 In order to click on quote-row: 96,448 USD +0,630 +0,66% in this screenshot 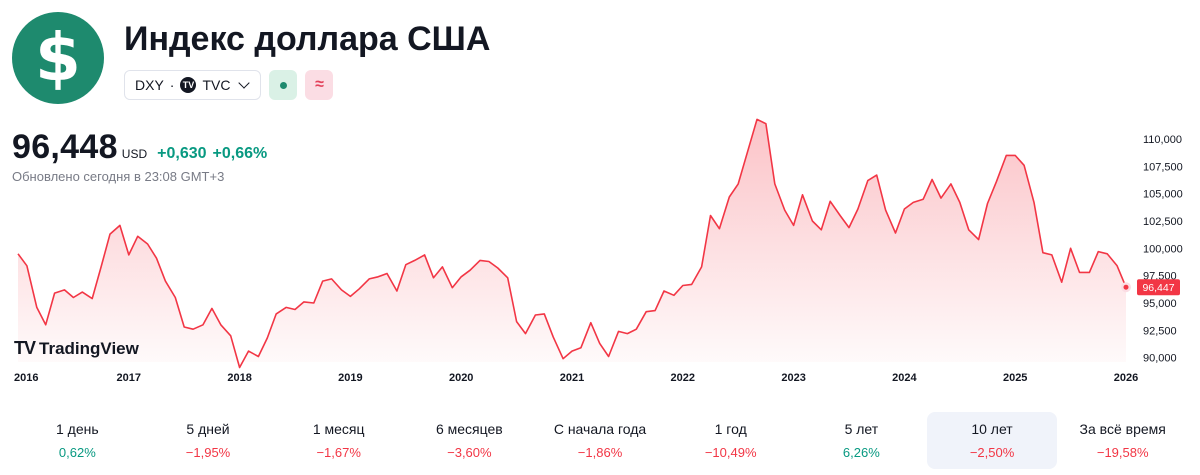, I will do `click(139, 147)`.